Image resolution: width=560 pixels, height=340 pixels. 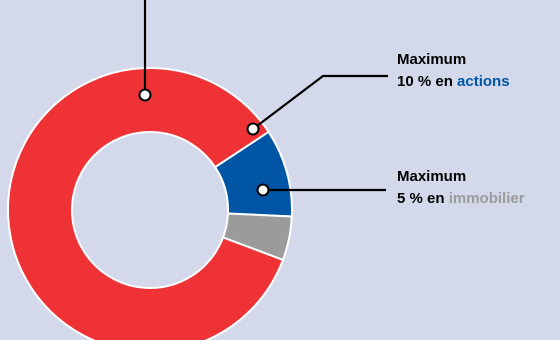 I want to click on label-pre: 5 % en, so click(x=423, y=198).